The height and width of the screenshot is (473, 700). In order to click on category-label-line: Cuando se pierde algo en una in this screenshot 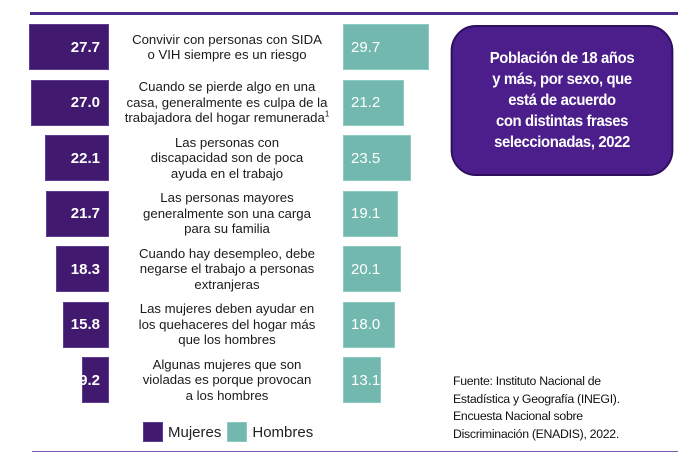, I will do `click(227, 87)`.